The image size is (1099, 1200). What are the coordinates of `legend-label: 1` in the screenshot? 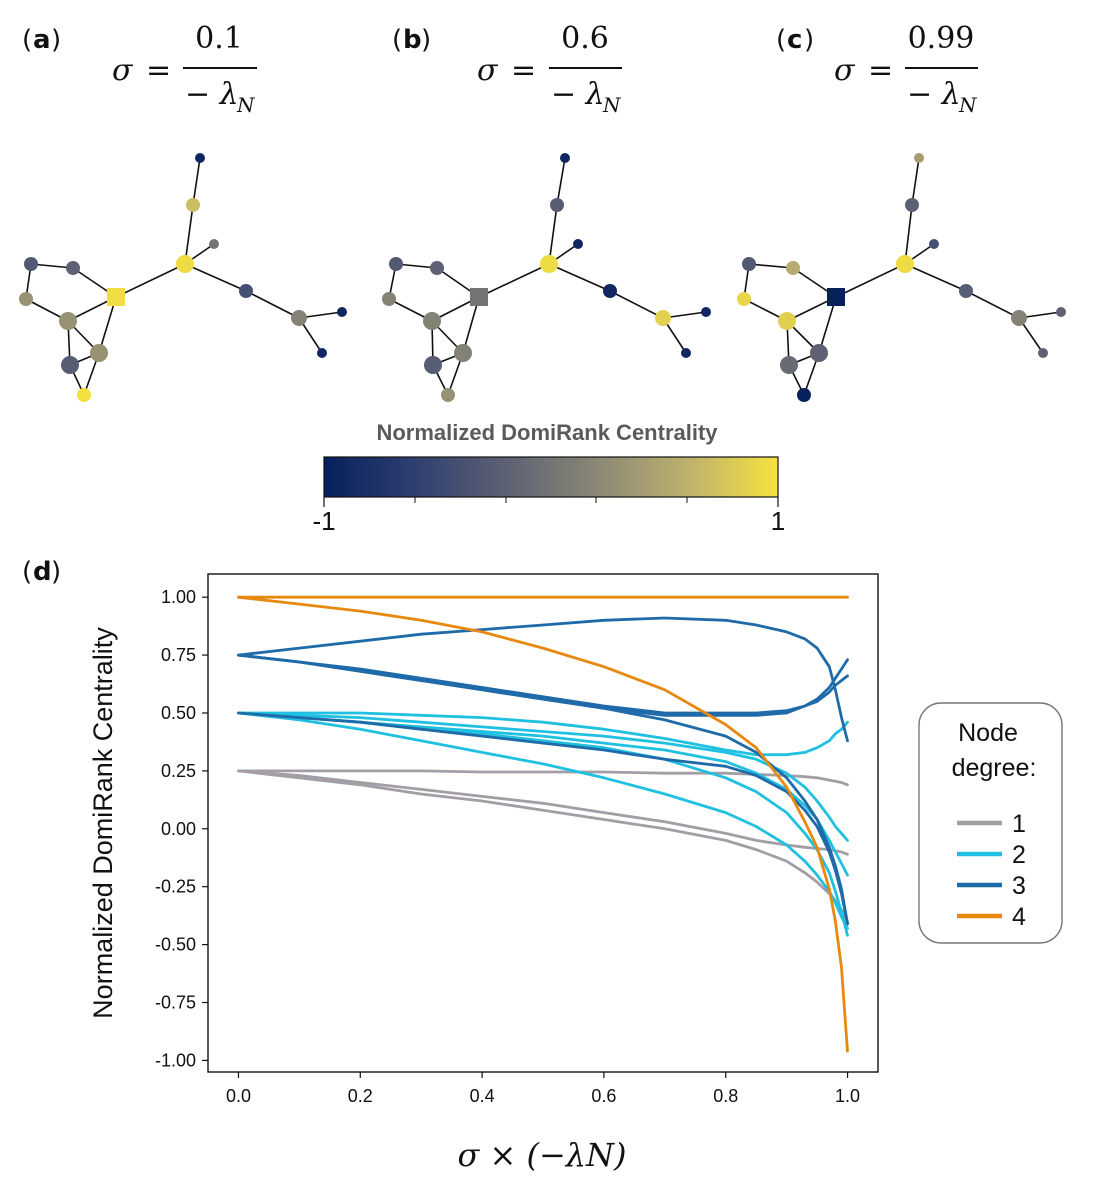 It's located at (1019, 824).